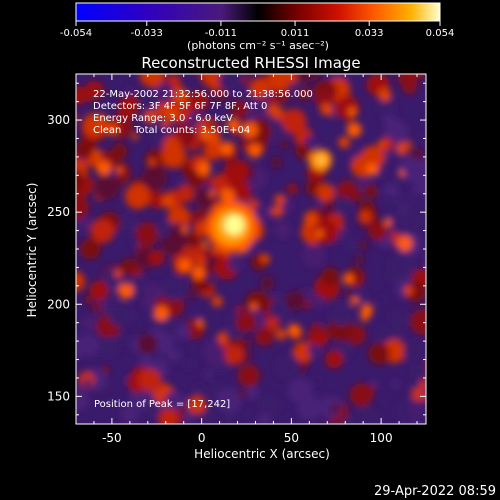 This screenshot has height=500, width=500. I want to click on colorbar-tick-label: 0.054, so click(440, 33).